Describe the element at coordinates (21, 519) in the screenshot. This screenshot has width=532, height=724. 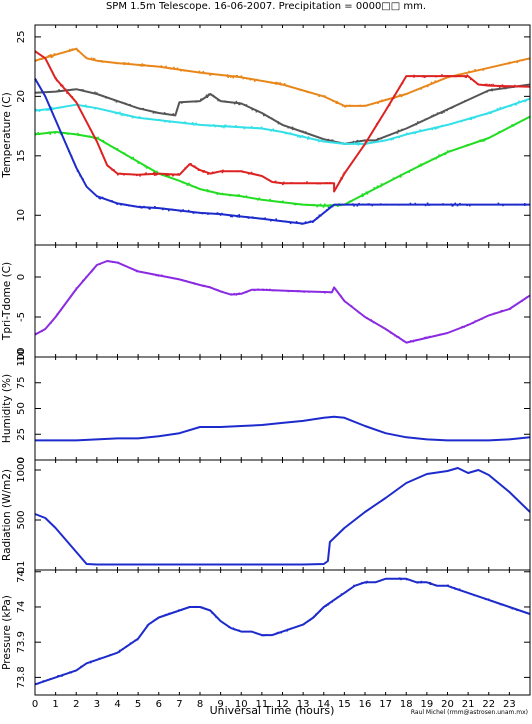
I see `y-tick-label: 500` at that location.